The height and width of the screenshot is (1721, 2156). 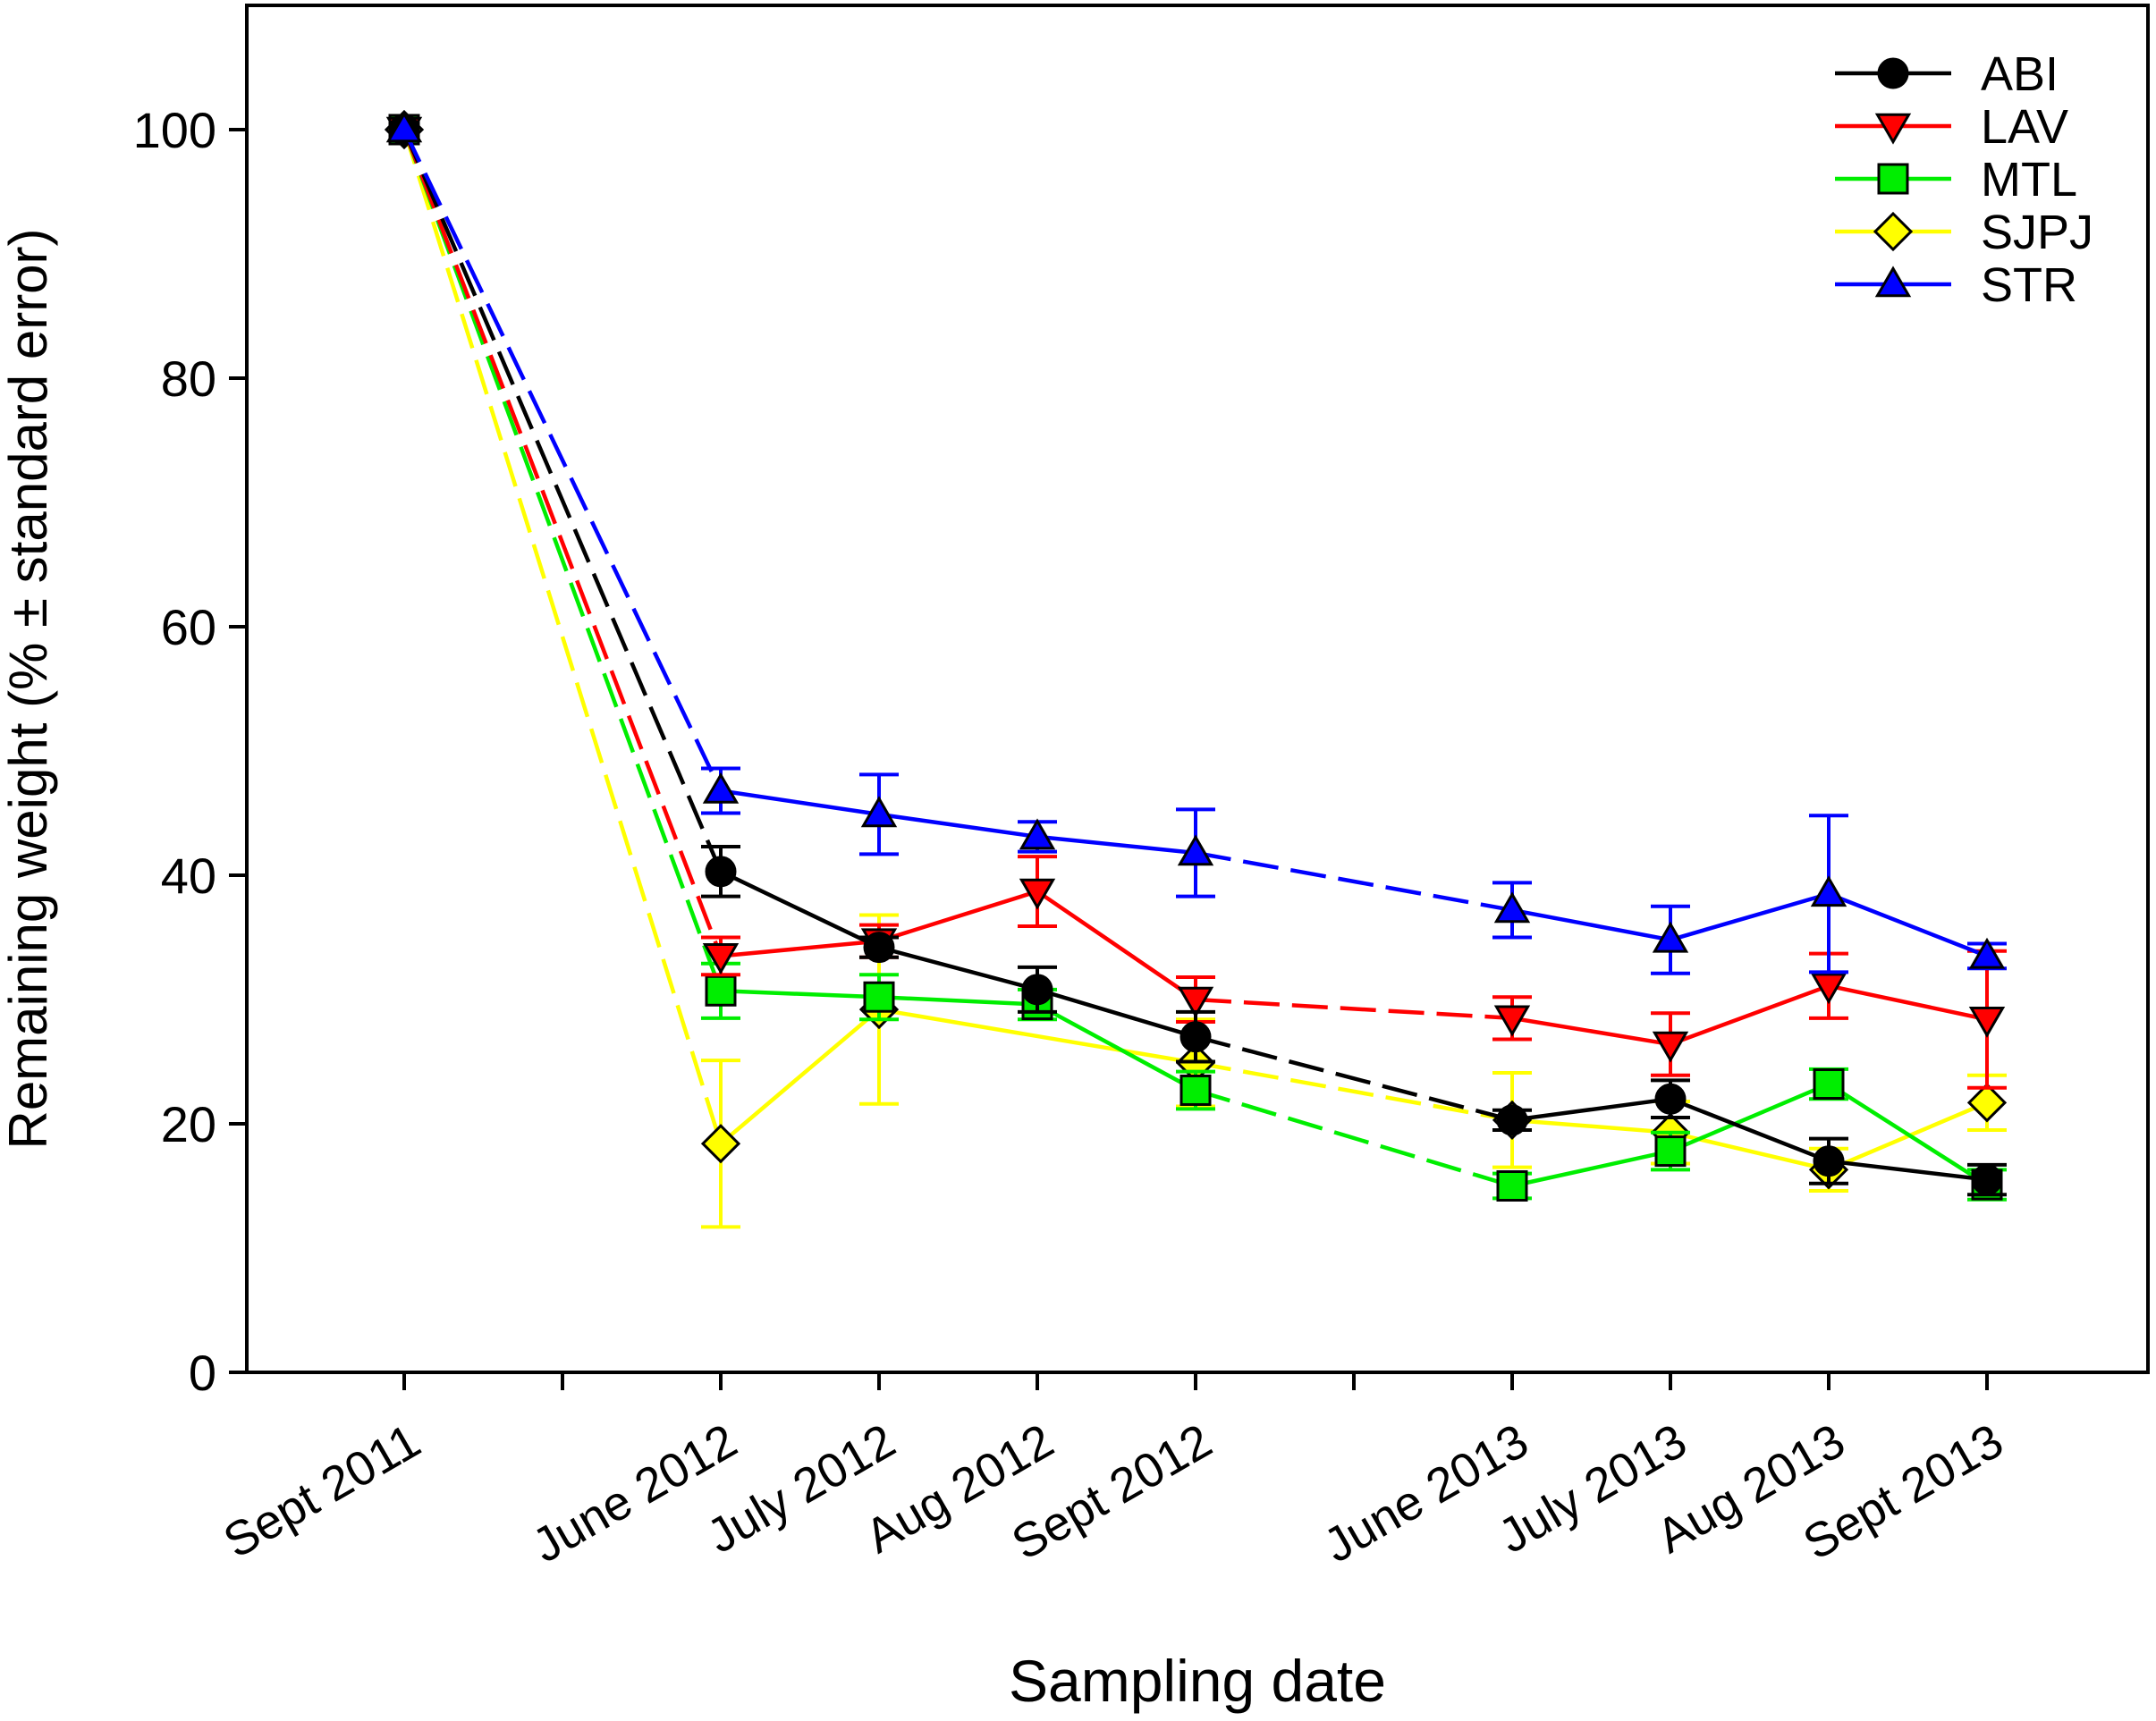 I want to click on legend-marker-mtl, so click(x=1893, y=179).